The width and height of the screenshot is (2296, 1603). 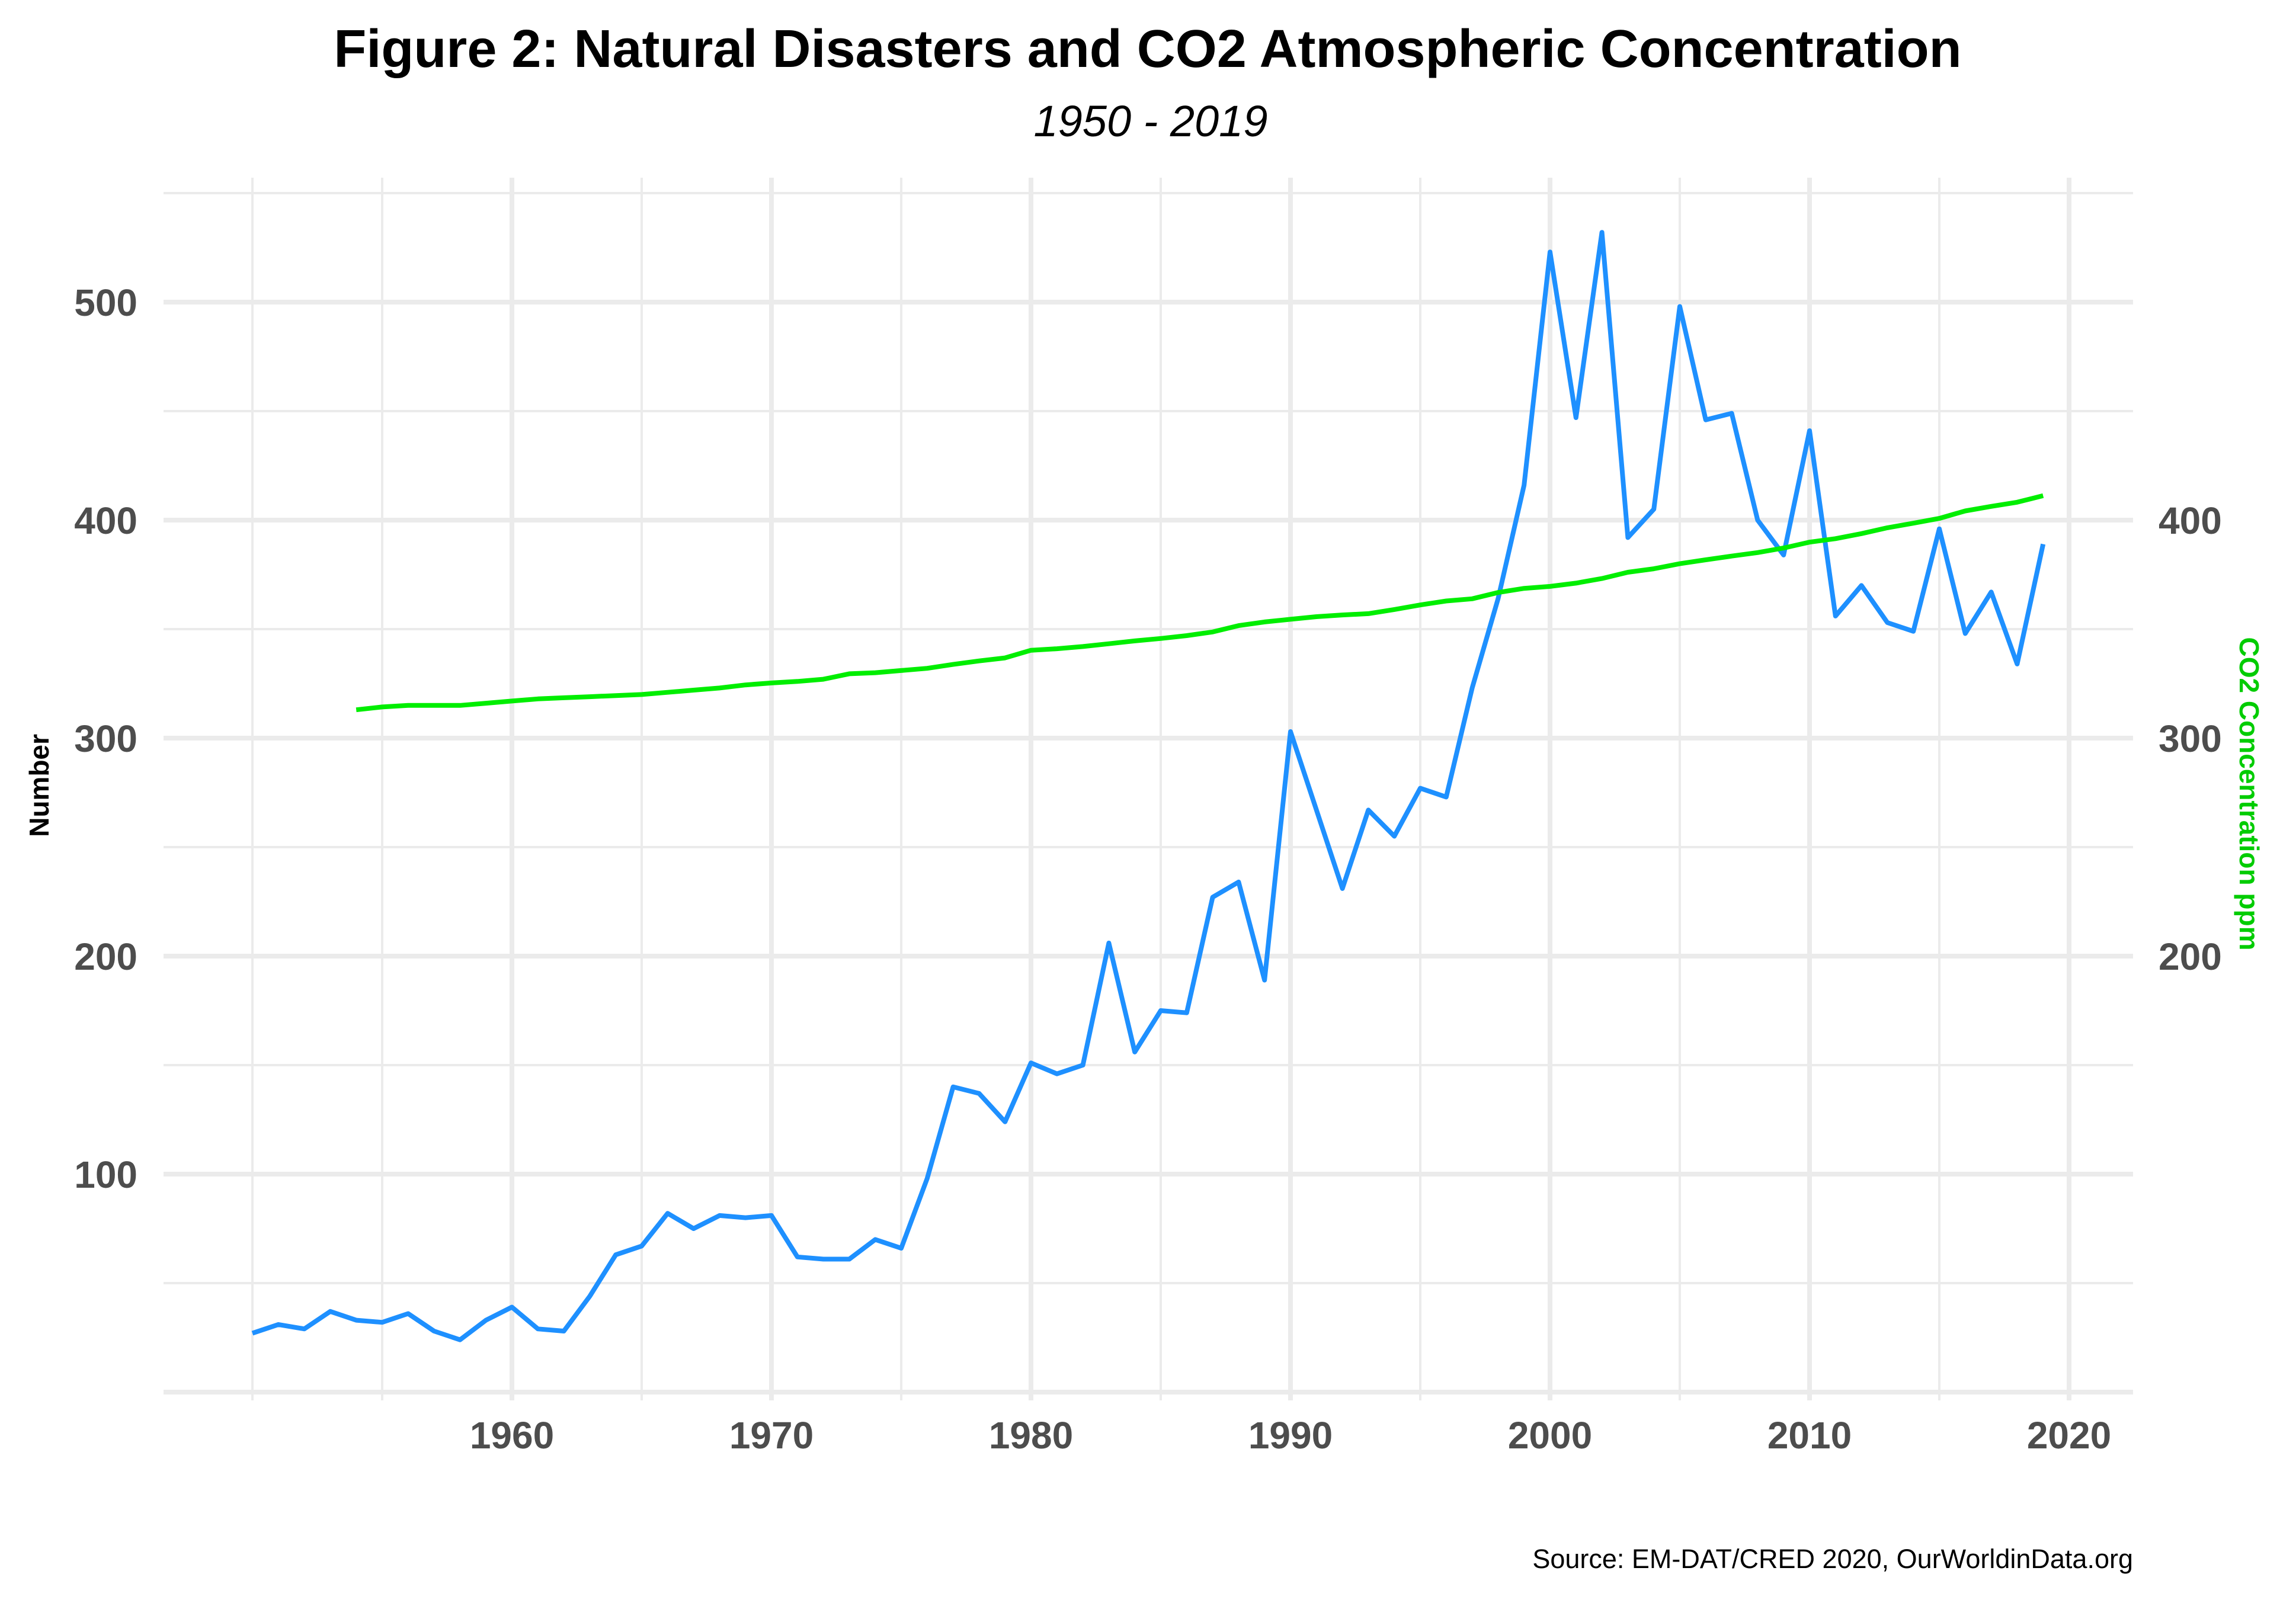 I want to click on y-axis-right: 200 300 400, so click(x=2190, y=739).